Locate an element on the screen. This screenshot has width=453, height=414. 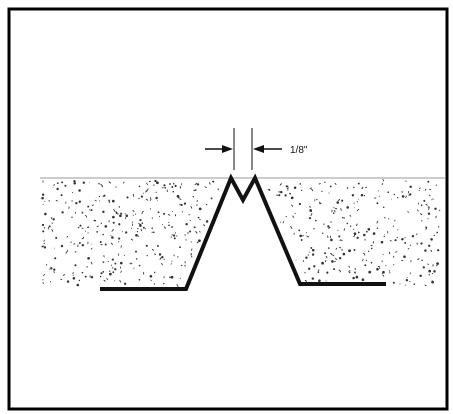
dimension-arrow-left is located at coordinates (219, 149).